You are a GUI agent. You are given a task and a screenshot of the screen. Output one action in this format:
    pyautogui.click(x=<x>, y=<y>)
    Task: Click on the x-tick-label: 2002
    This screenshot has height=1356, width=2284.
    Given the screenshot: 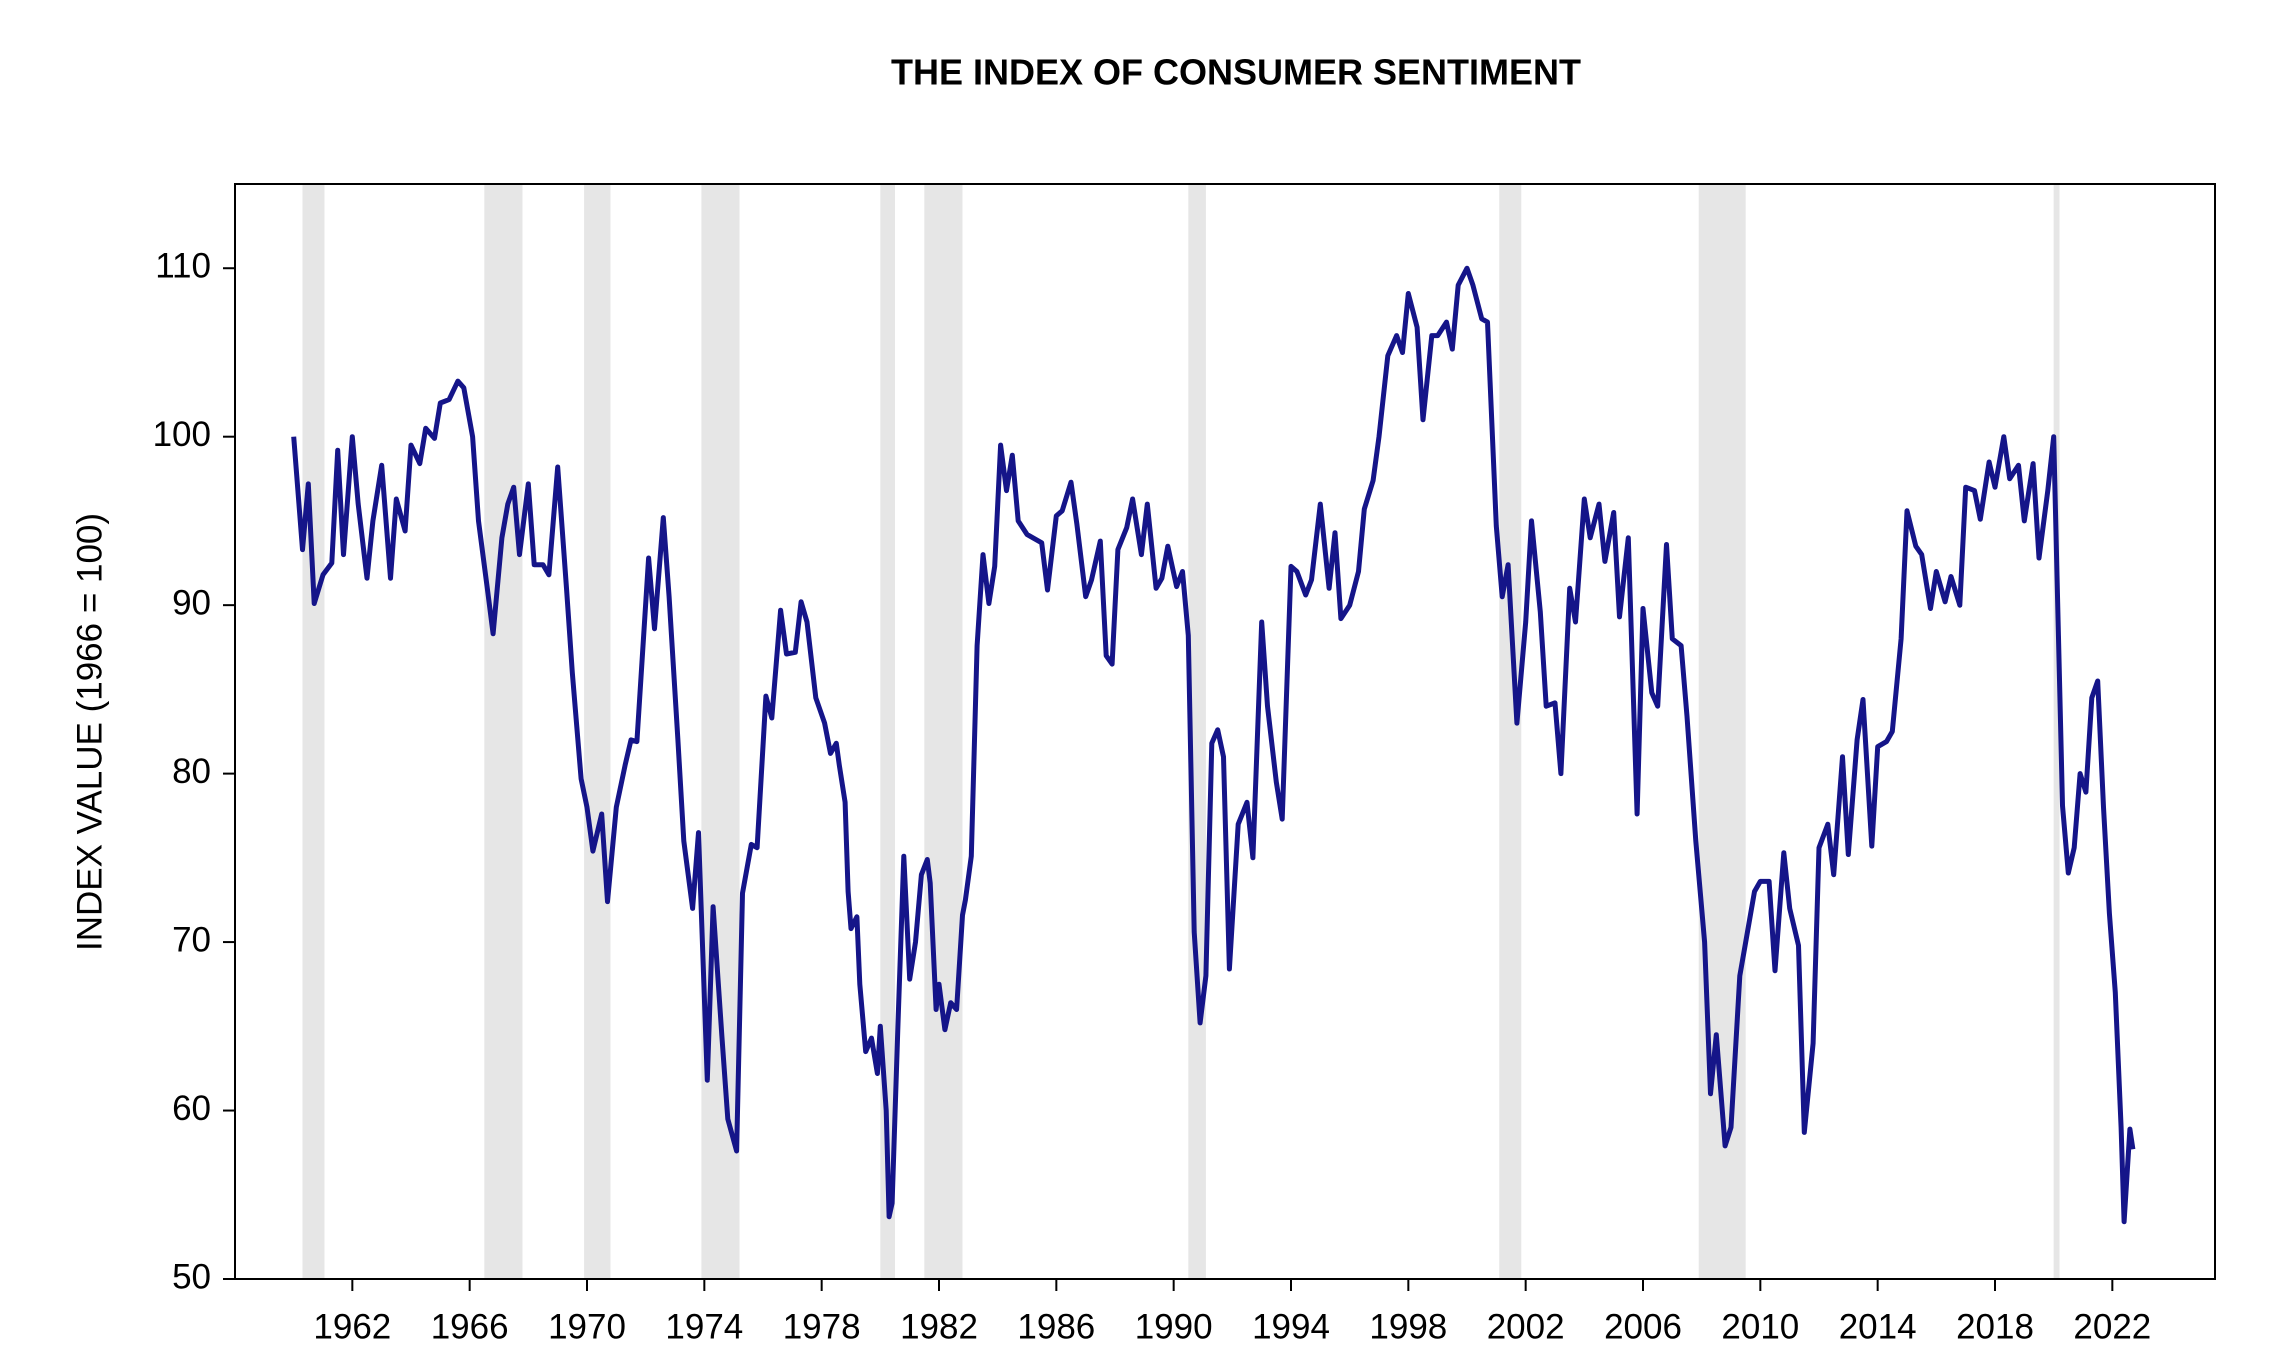 What is the action you would take?
    pyautogui.click(x=1526, y=1326)
    